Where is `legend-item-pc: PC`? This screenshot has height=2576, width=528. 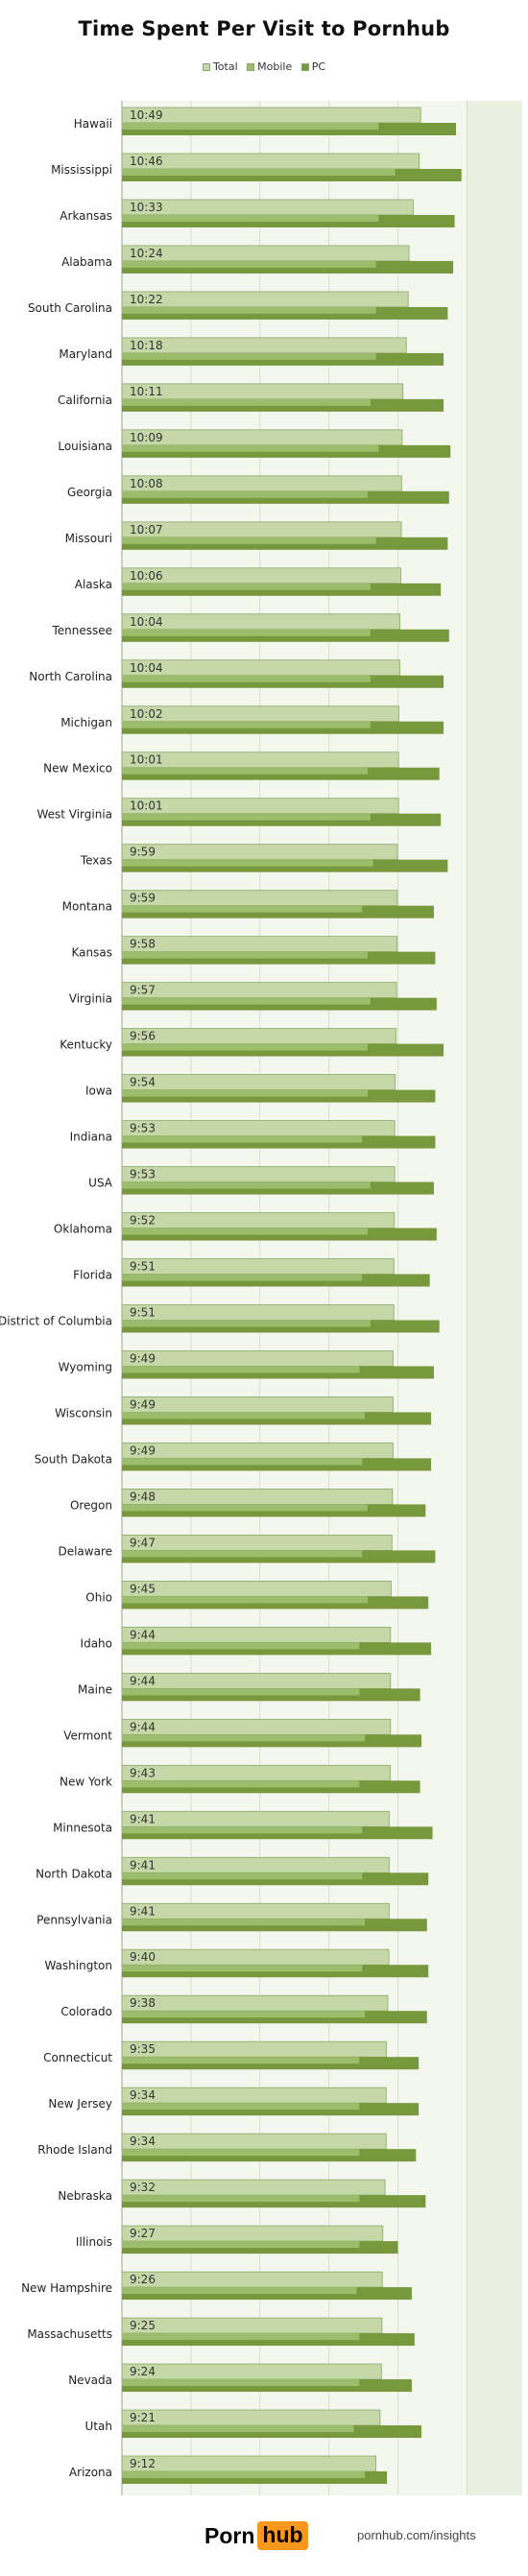
legend-item-pc: PC is located at coordinates (313, 66).